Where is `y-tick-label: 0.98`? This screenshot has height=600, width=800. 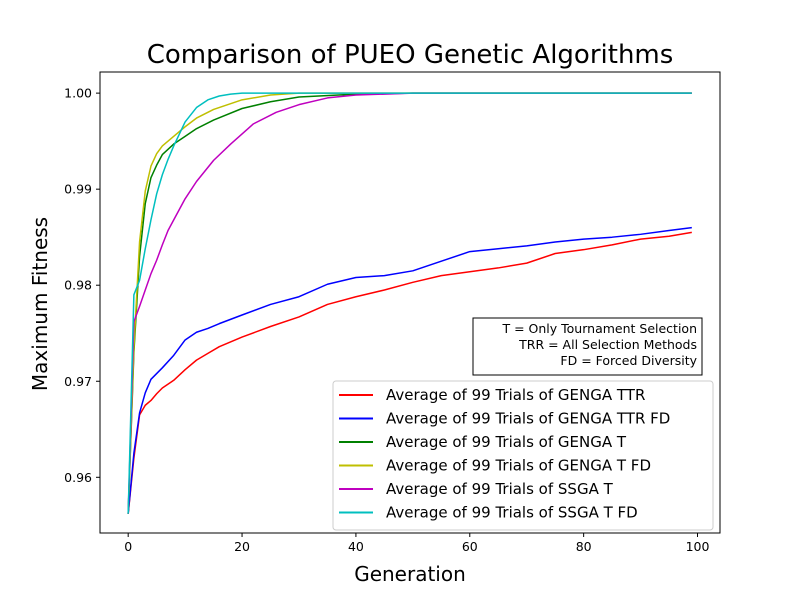
y-tick-label: 0.98 is located at coordinates (78, 285).